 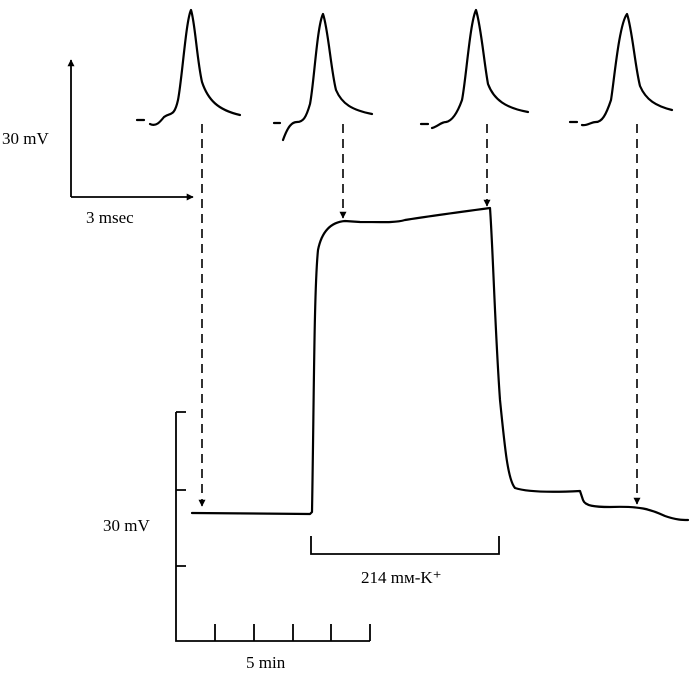 What do you see at coordinates (98, 143) in the screenshot?
I see `spike-scale-bars: 30 mV 3 msec` at bounding box center [98, 143].